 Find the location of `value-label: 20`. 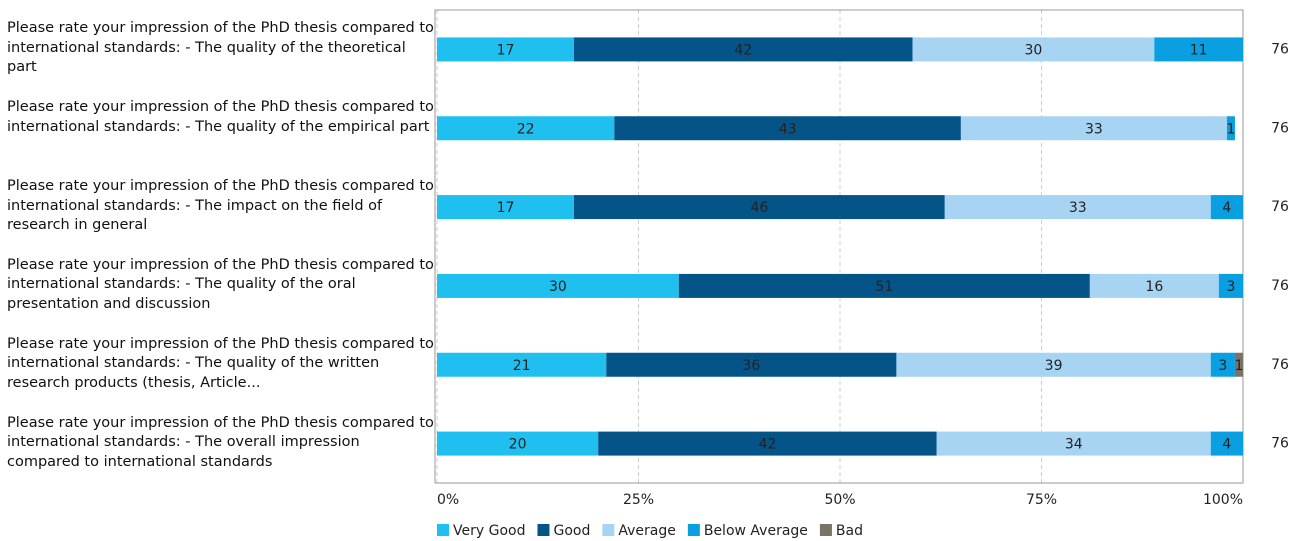

value-label: 20 is located at coordinates (518, 445).